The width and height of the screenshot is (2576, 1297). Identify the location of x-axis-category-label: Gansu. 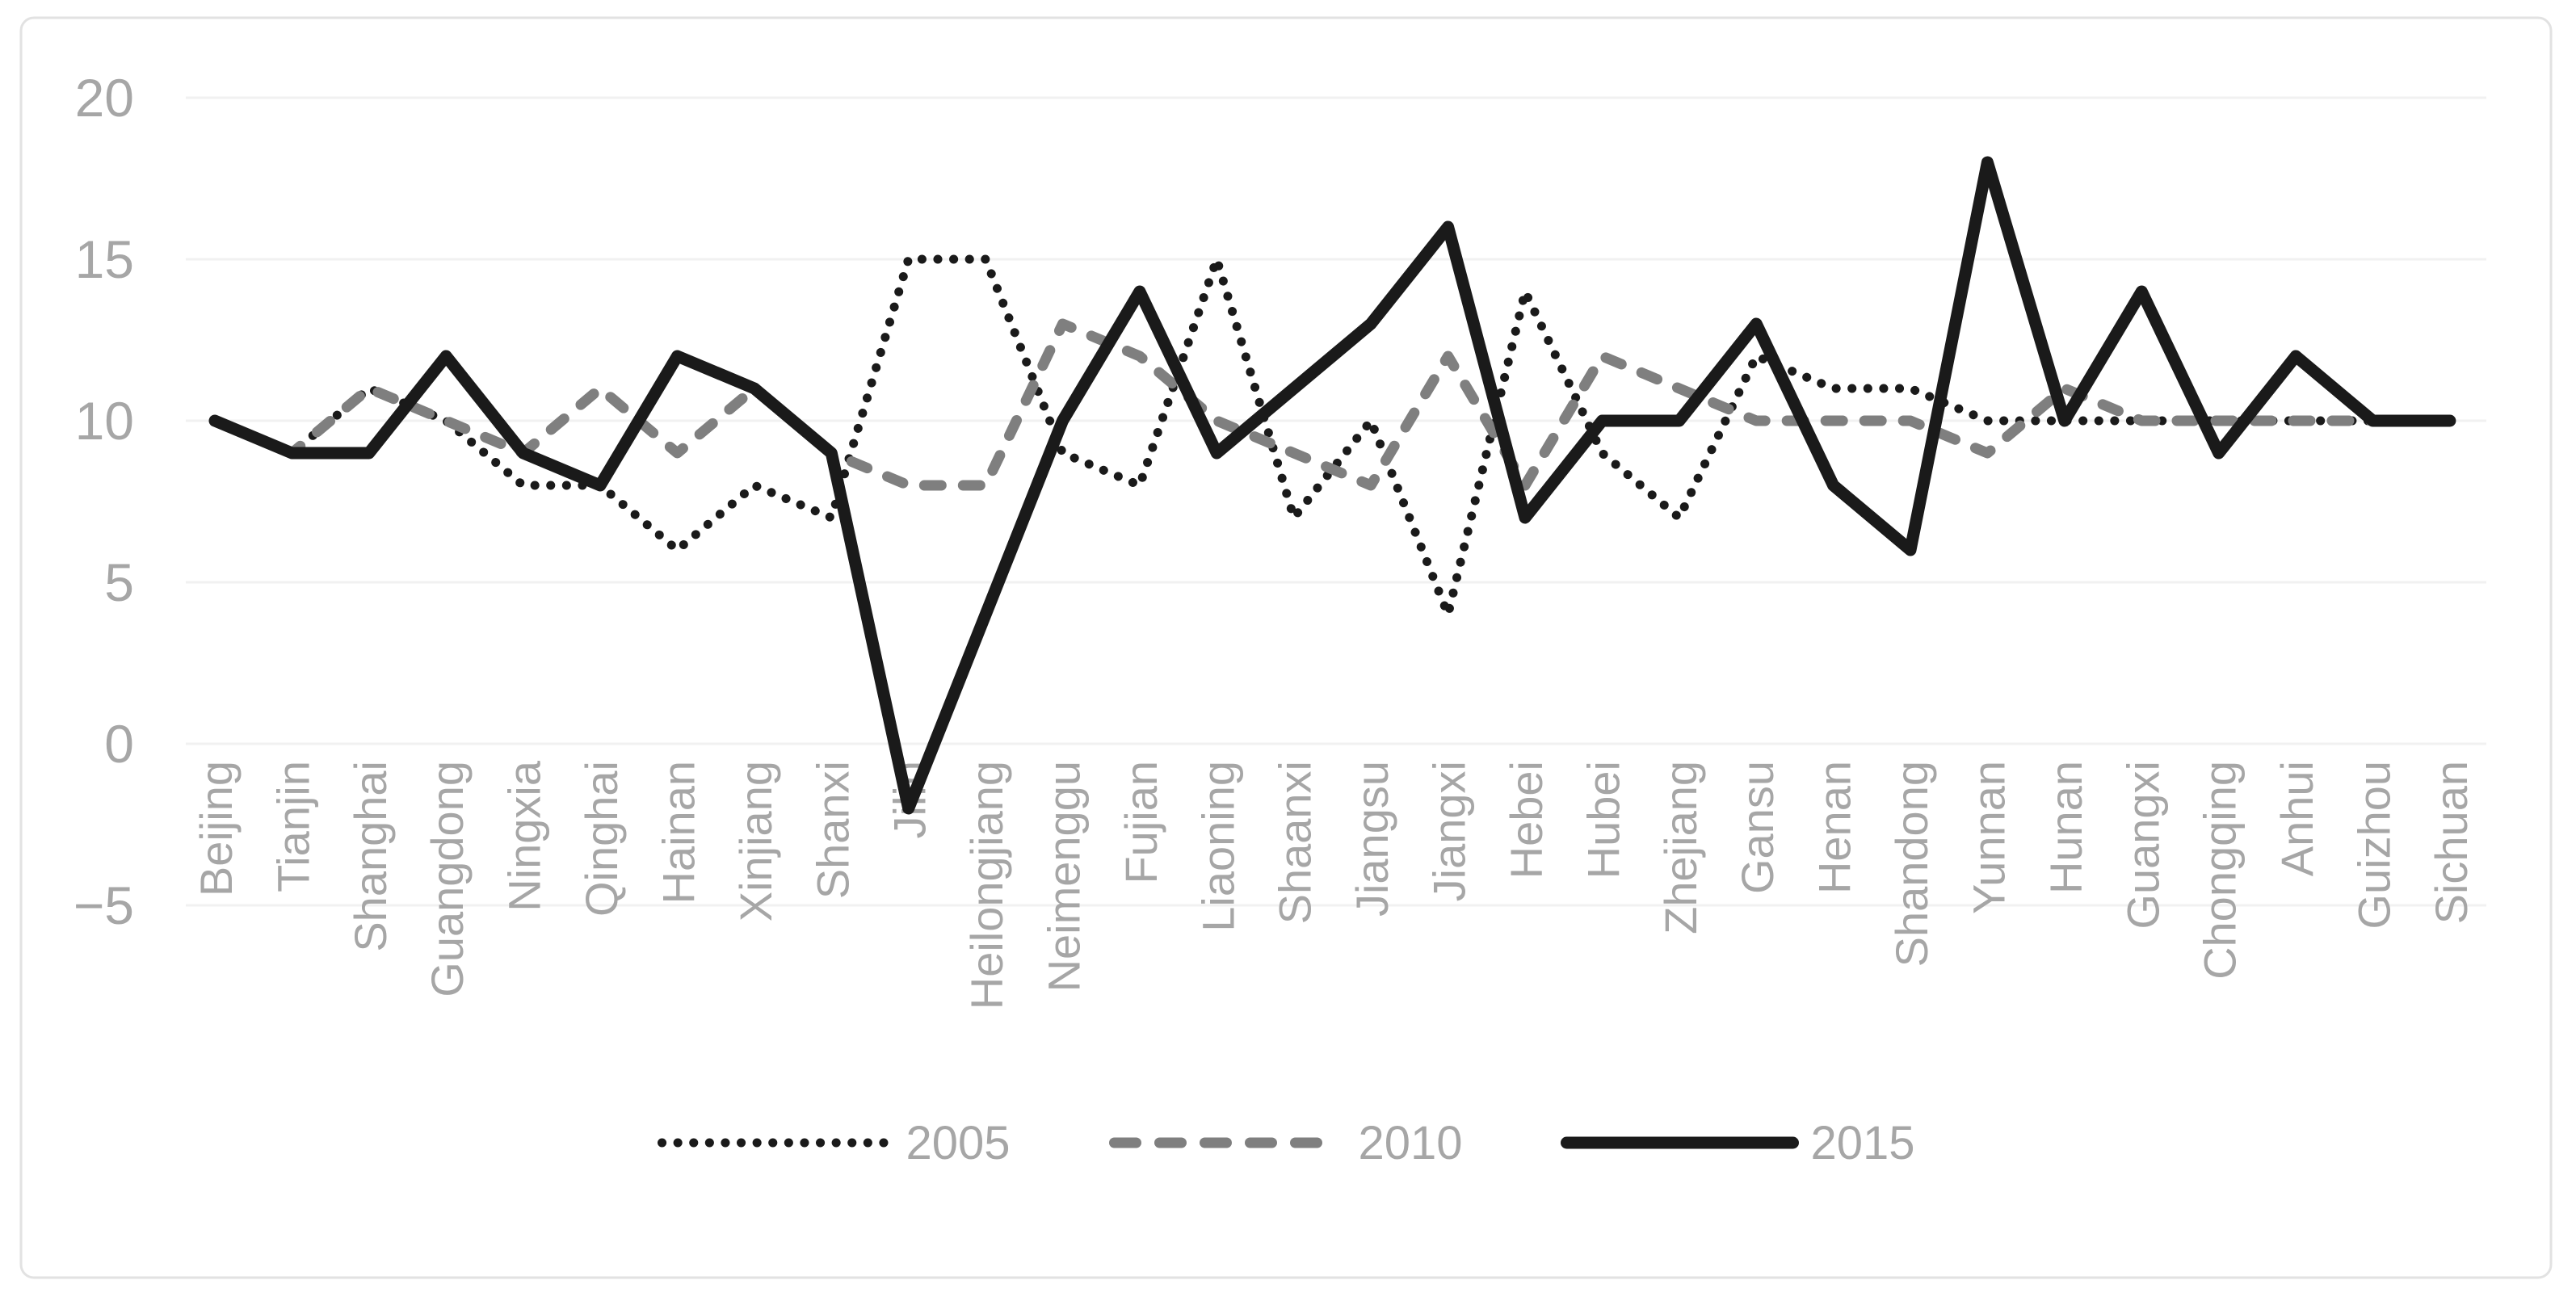
(1758, 827).